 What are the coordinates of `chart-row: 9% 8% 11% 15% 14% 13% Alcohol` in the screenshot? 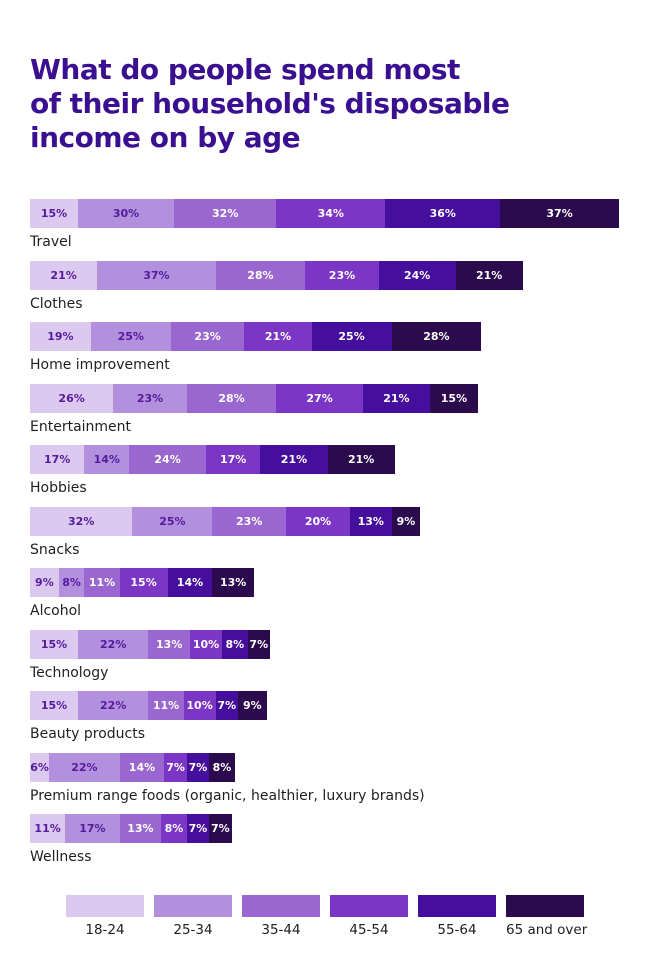 It's located at (325, 594).